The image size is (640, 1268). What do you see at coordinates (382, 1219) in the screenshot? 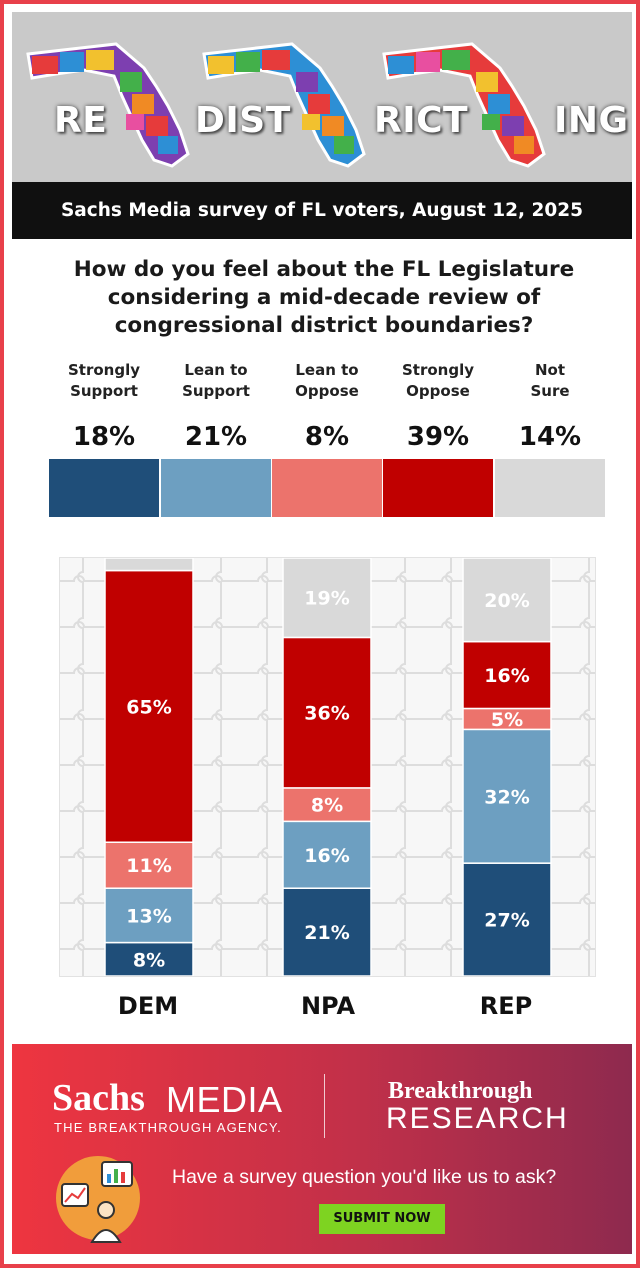
I see `submit-now-button: SUBMIT NOW` at bounding box center [382, 1219].